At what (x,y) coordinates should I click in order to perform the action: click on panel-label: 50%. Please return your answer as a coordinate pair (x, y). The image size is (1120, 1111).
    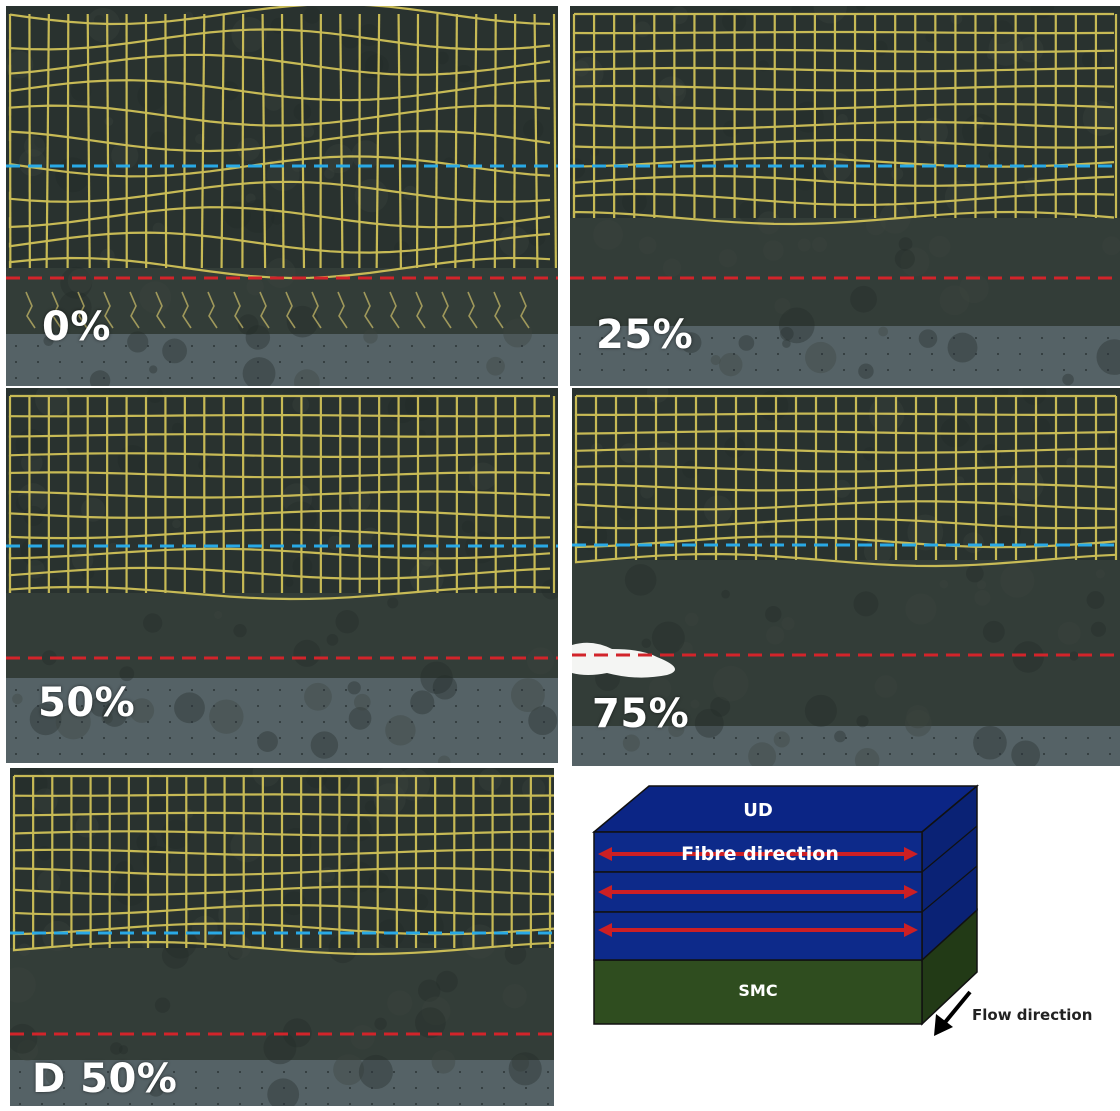
    Looking at the image, I should click on (87, 703).